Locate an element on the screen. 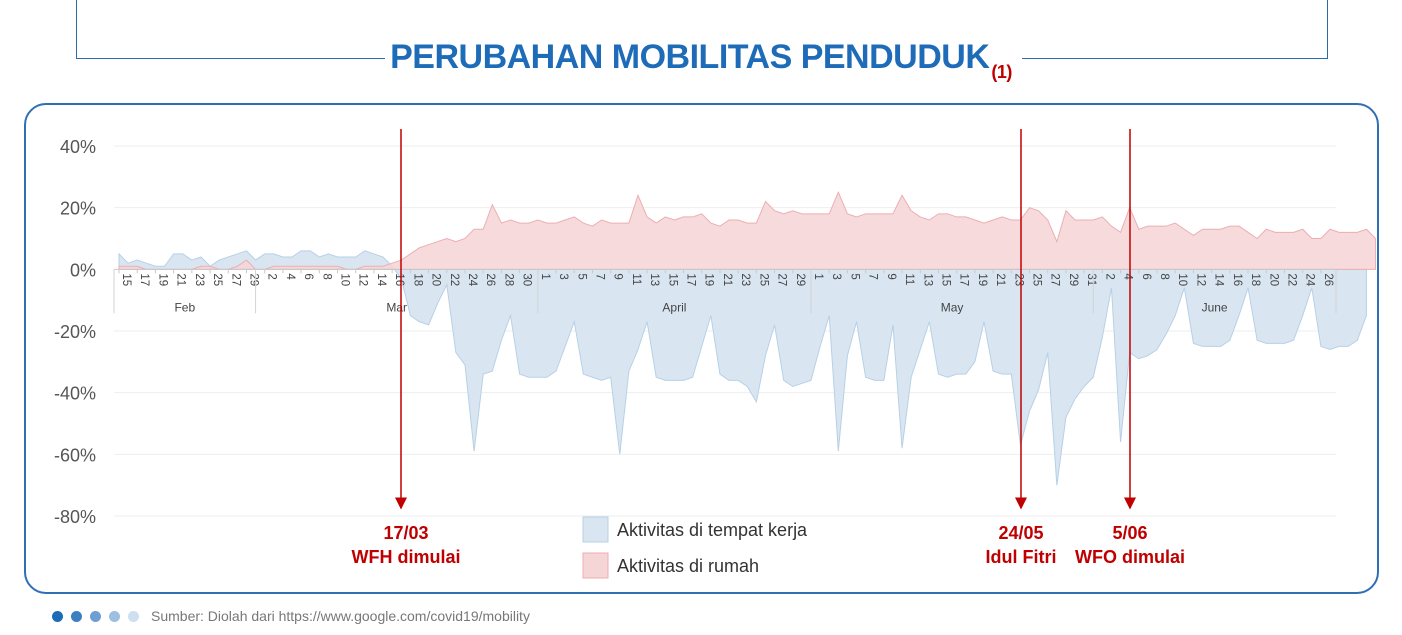 The image size is (1402, 635). annotation-date: 17/03 is located at coordinates (405, 533).